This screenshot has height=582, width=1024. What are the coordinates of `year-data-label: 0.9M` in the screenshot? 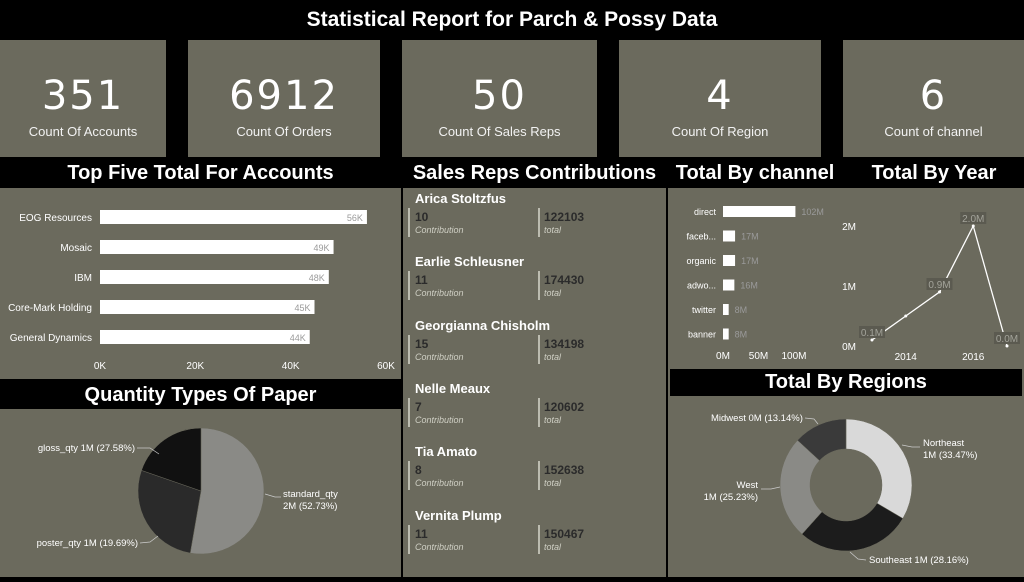 It's located at (939, 285).